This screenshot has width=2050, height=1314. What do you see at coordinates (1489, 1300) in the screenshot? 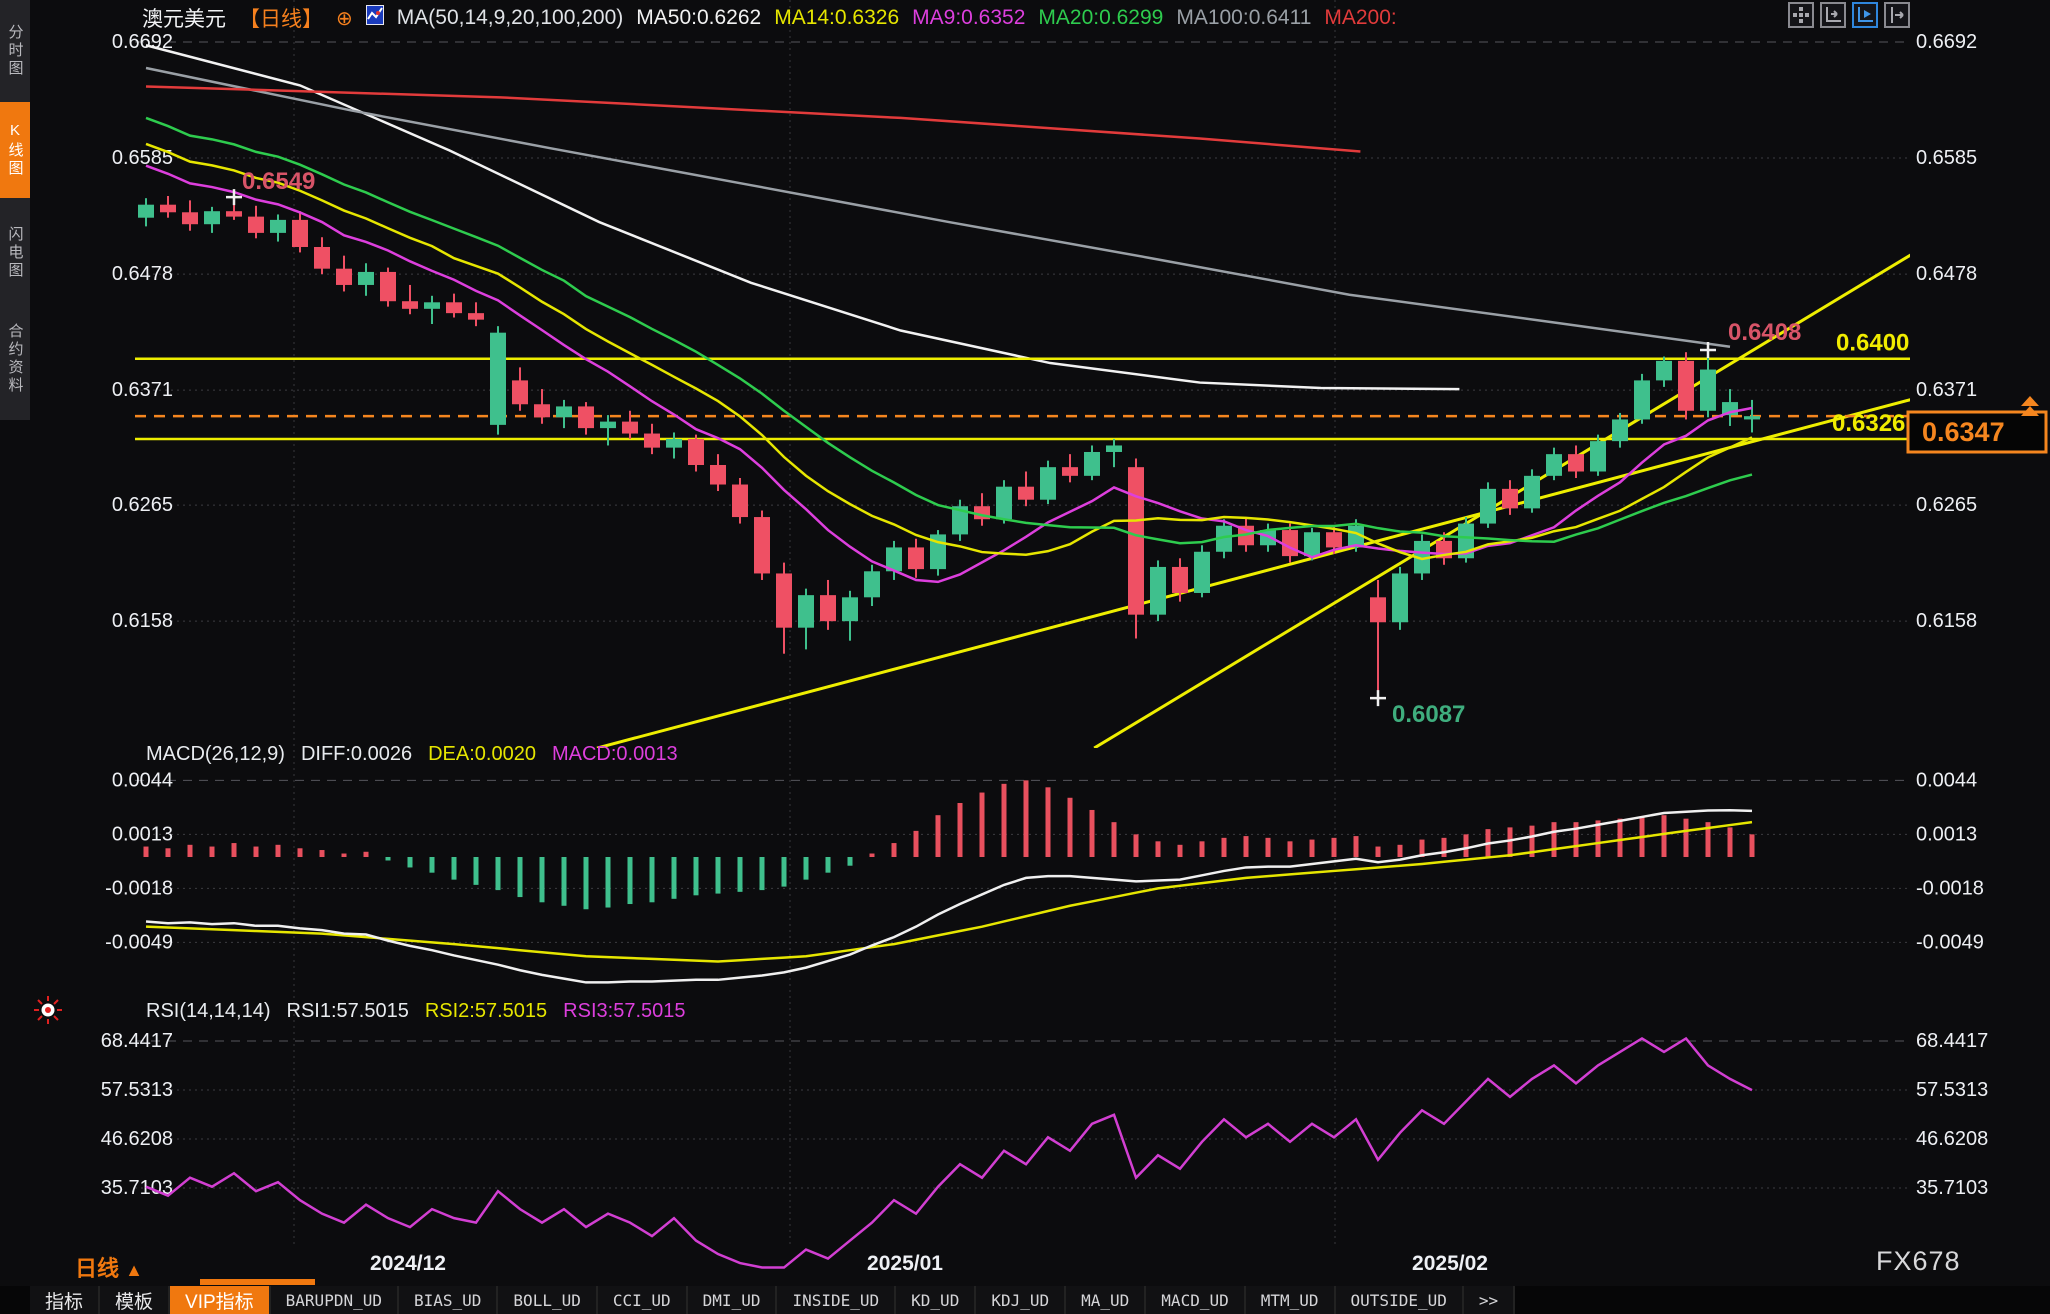
I see `tab-more: >>` at bounding box center [1489, 1300].